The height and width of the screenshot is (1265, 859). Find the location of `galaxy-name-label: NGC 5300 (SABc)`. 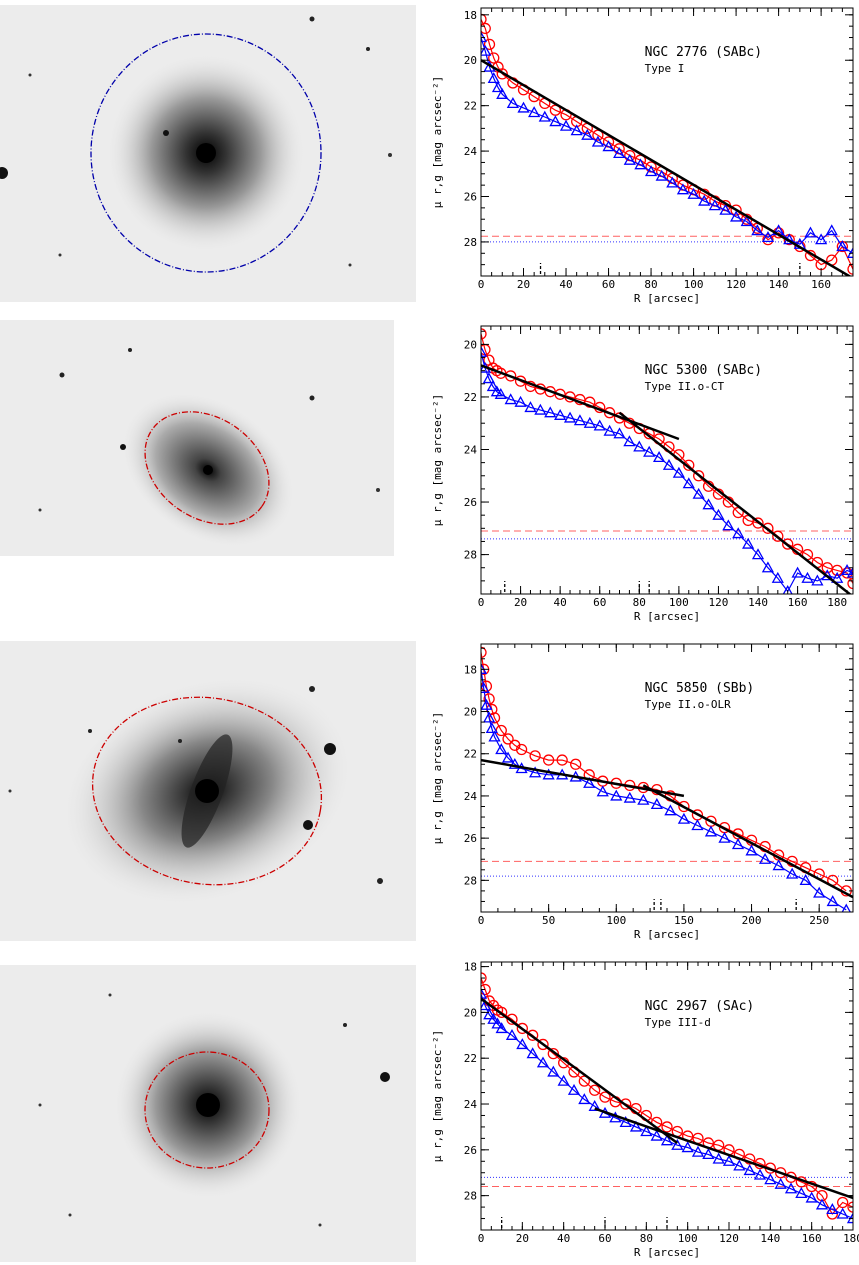

galaxy-name-label: NGC 5300 (SABc) is located at coordinates (703, 370).